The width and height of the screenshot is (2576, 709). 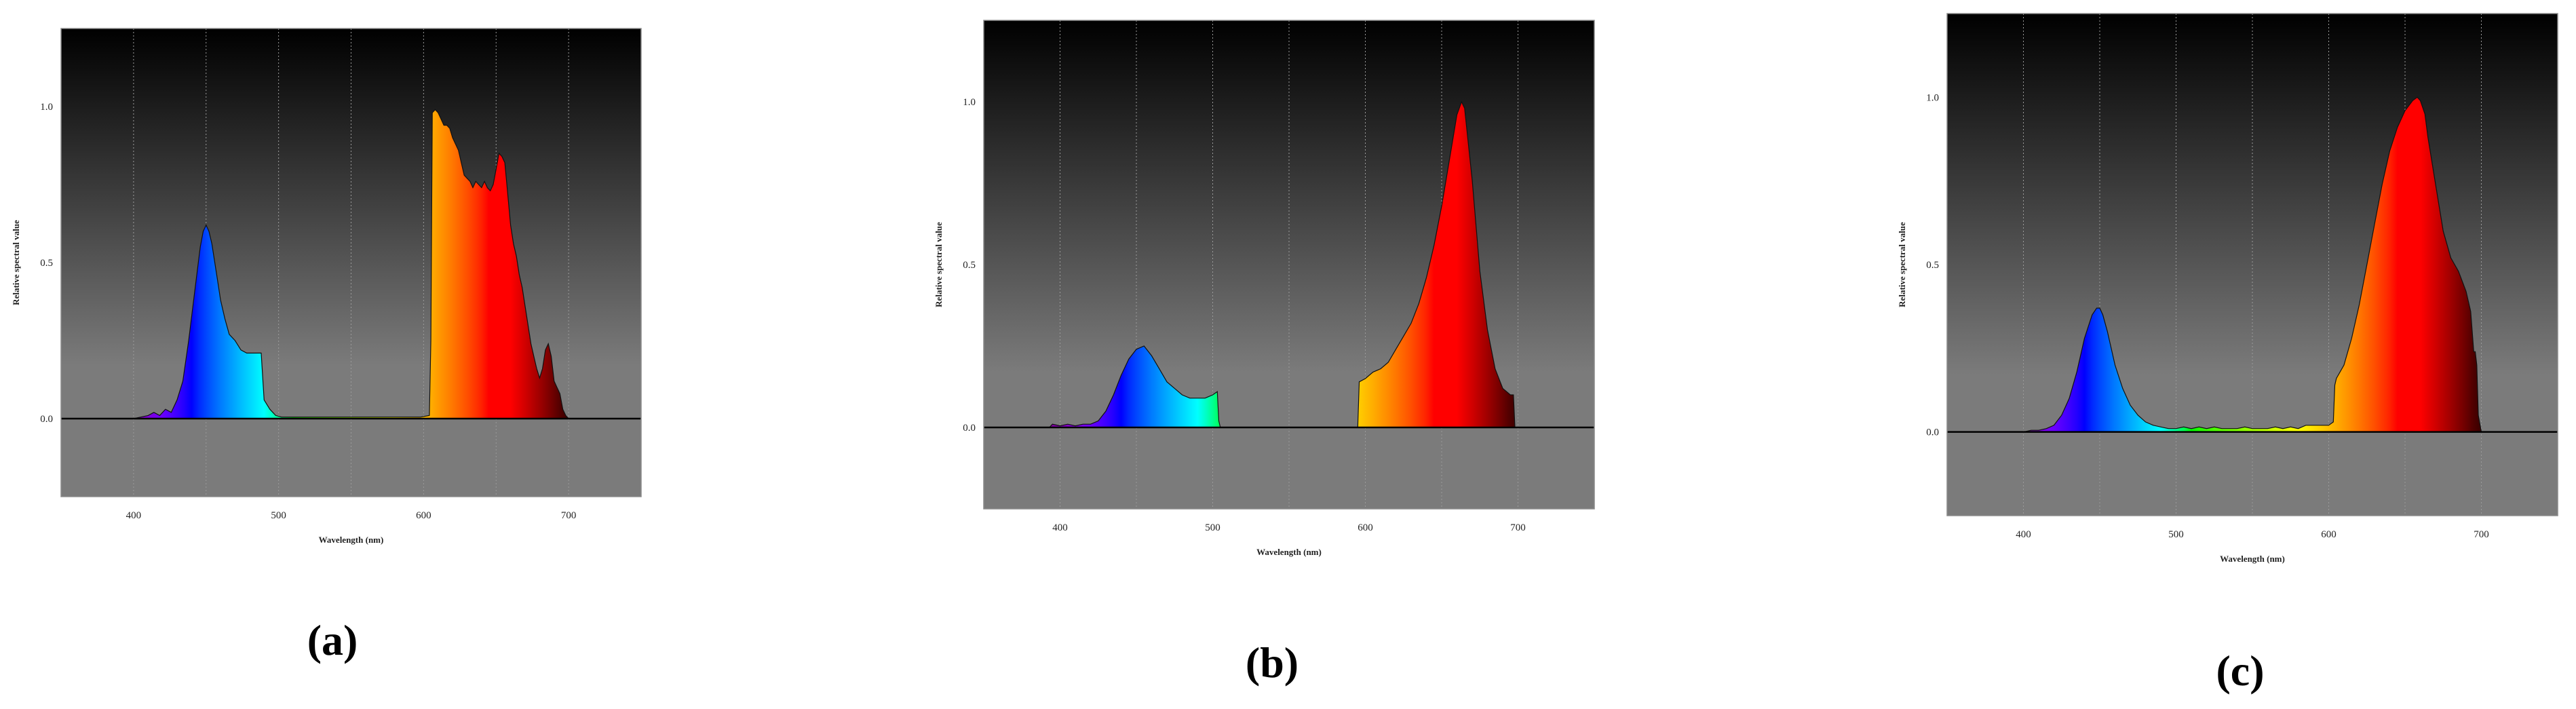 What do you see at coordinates (970, 102) in the screenshot?
I see `chart-b-y-tick-label: 1.0` at bounding box center [970, 102].